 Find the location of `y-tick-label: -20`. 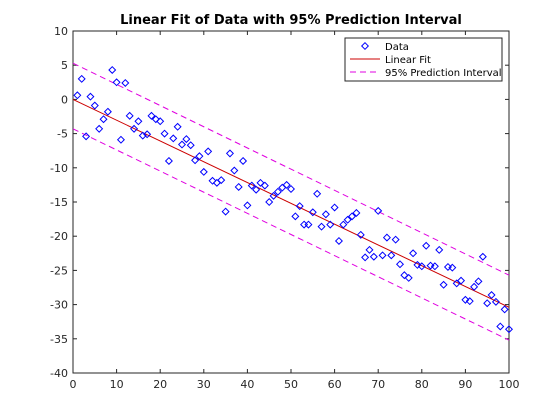

y-tick-label: -20 is located at coordinates (59, 236).